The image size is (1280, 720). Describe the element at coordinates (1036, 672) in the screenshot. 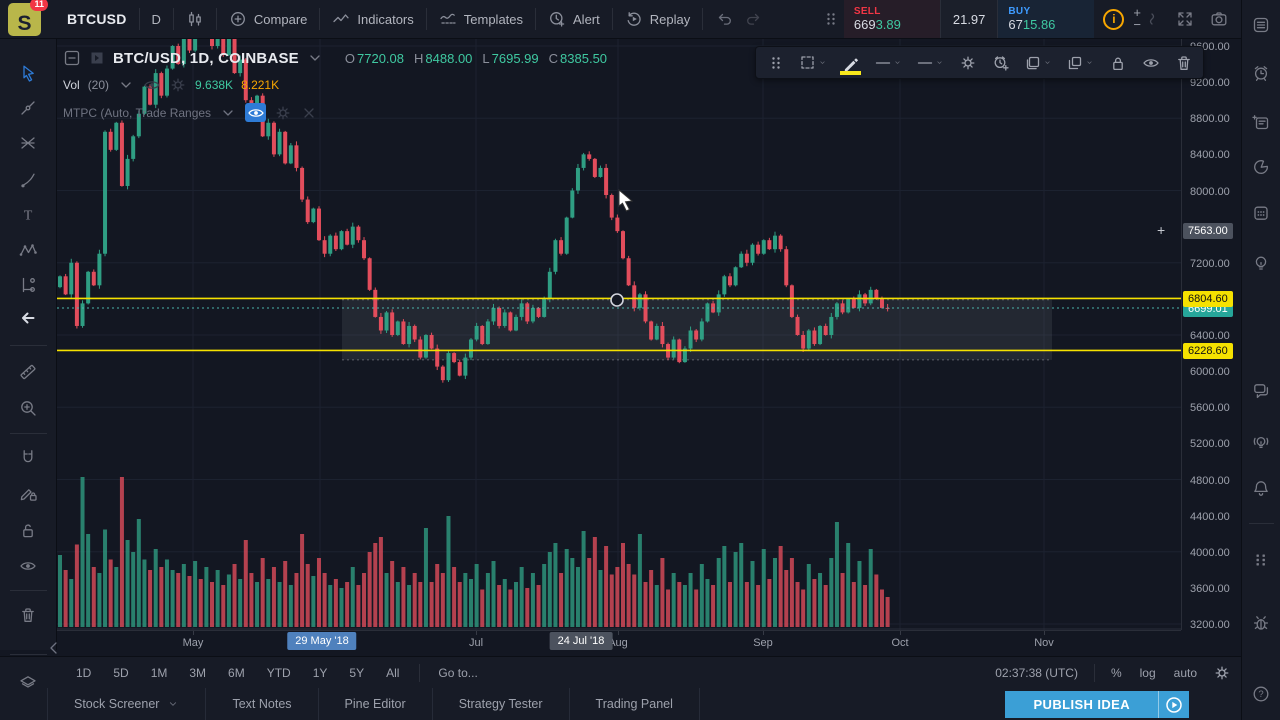

I see `clock-label: 02:37:38 (UTC)` at that location.